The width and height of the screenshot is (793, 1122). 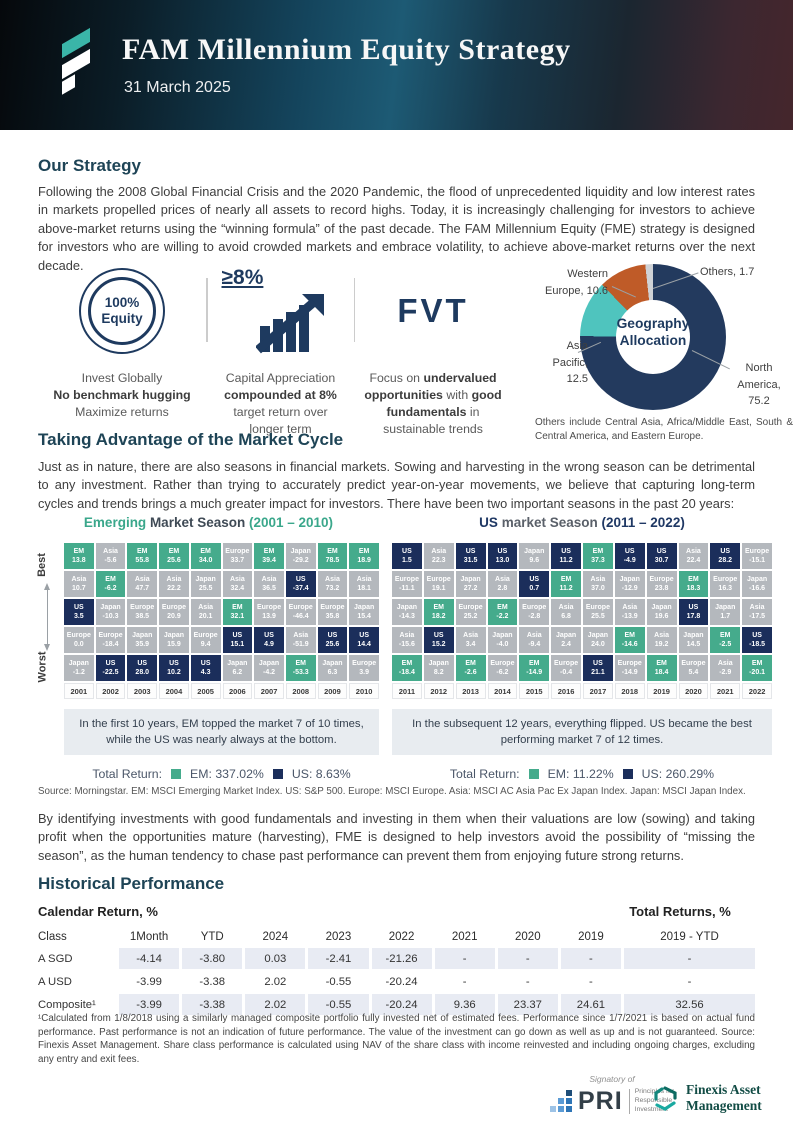 I want to click on heatmap-cell: EM -14.6, so click(x=629, y=640).